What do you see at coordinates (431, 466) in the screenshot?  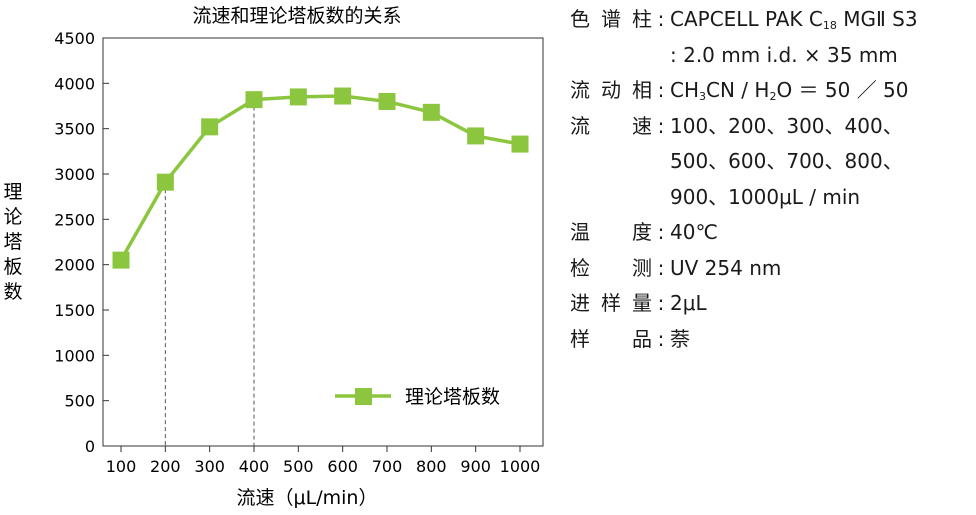 I see `x-tick-label: 800` at bounding box center [431, 466].